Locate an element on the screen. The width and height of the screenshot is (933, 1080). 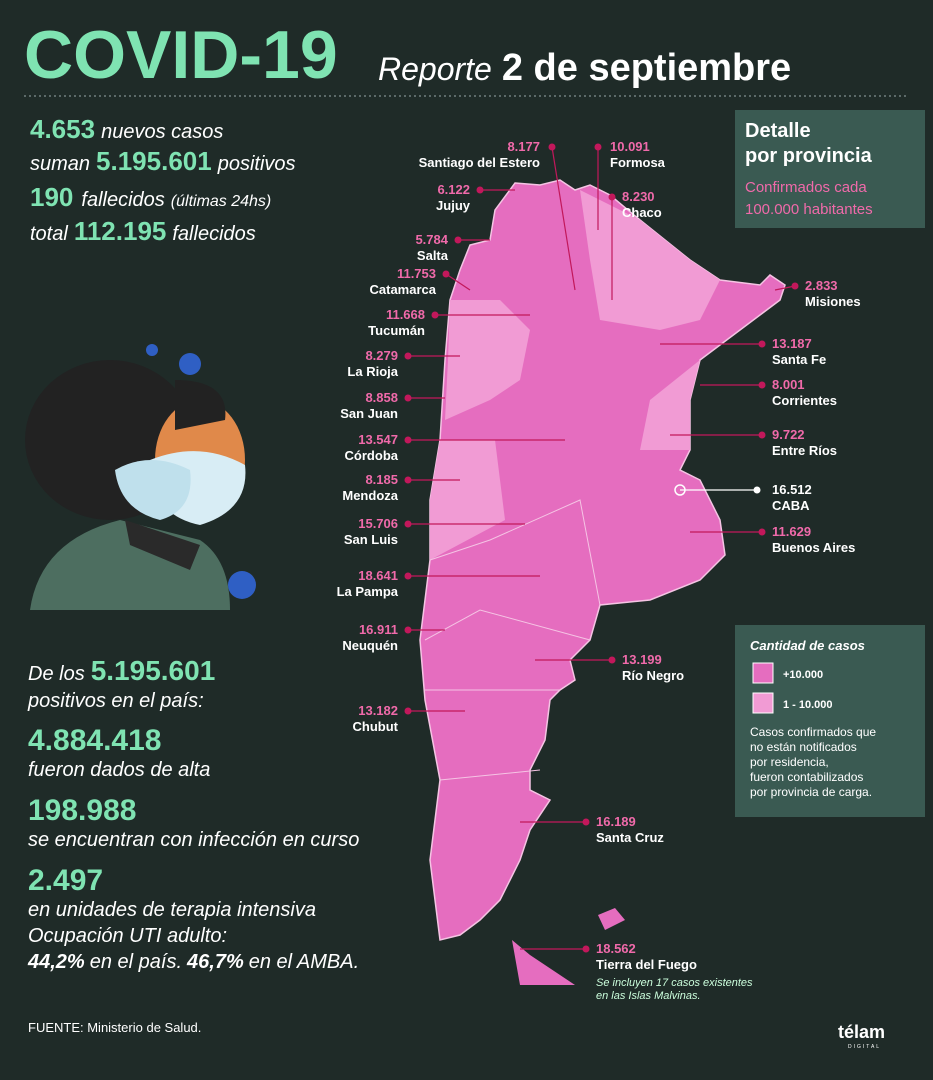
province-value: 8.185 is located at coordinates (381, 479).